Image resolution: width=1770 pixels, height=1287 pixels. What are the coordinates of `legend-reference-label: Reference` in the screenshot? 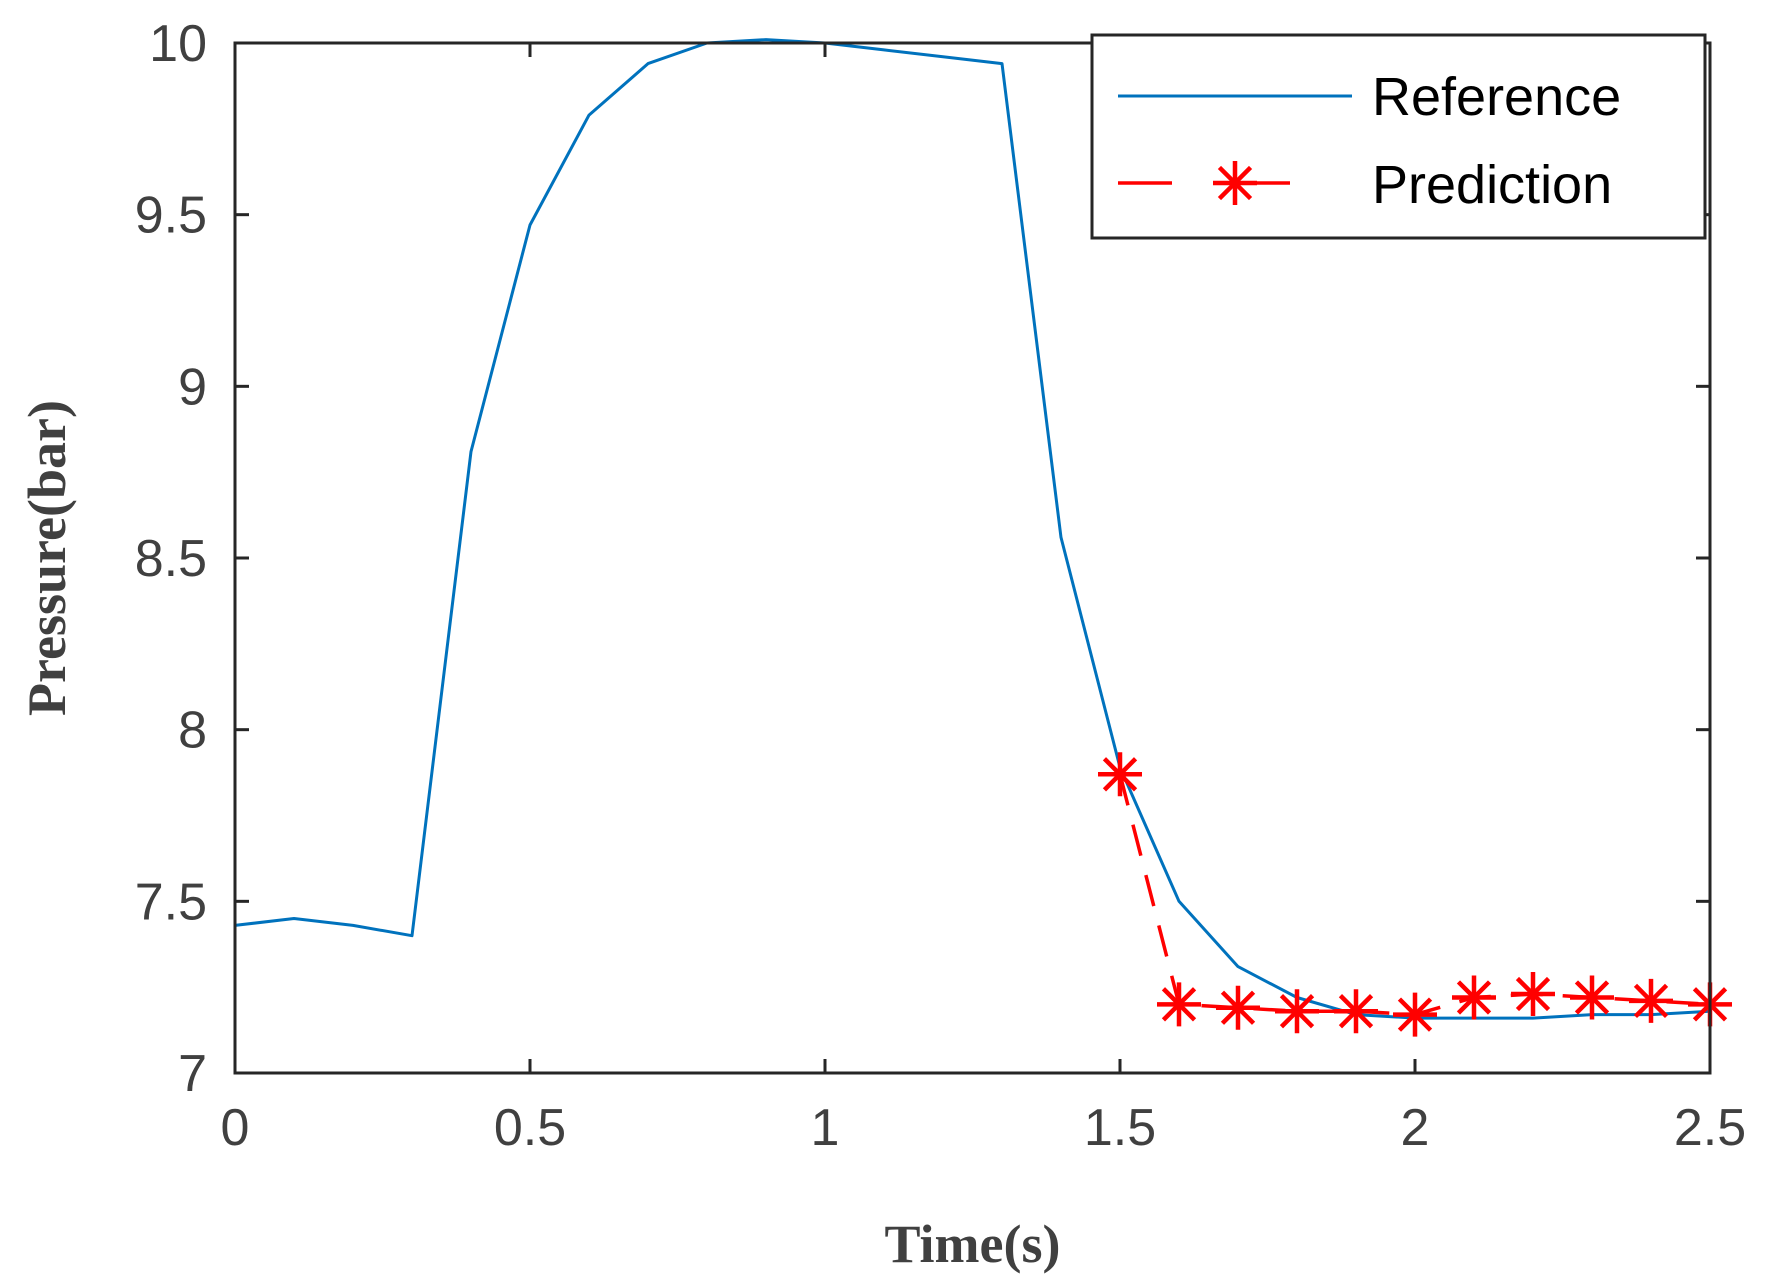 It's located at (1496, 97).